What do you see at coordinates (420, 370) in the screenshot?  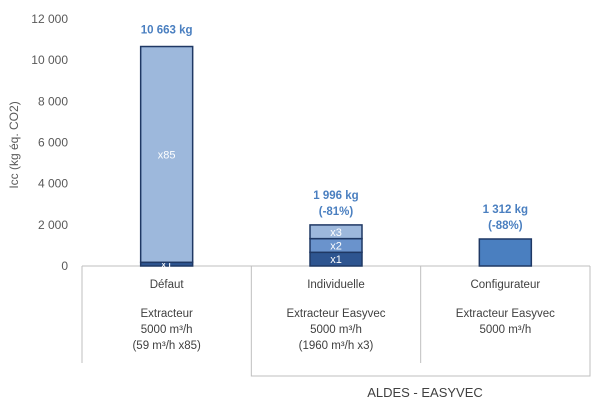 I see `group-bracket` at bounding box center [420, 370].